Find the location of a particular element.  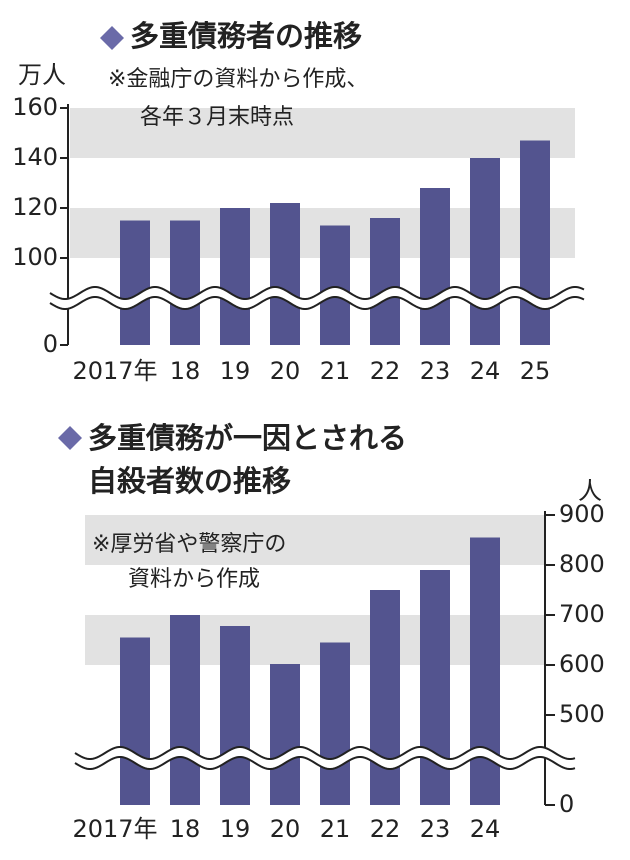

y-axis-unit: 万人 is located at coordinates (42, 75).